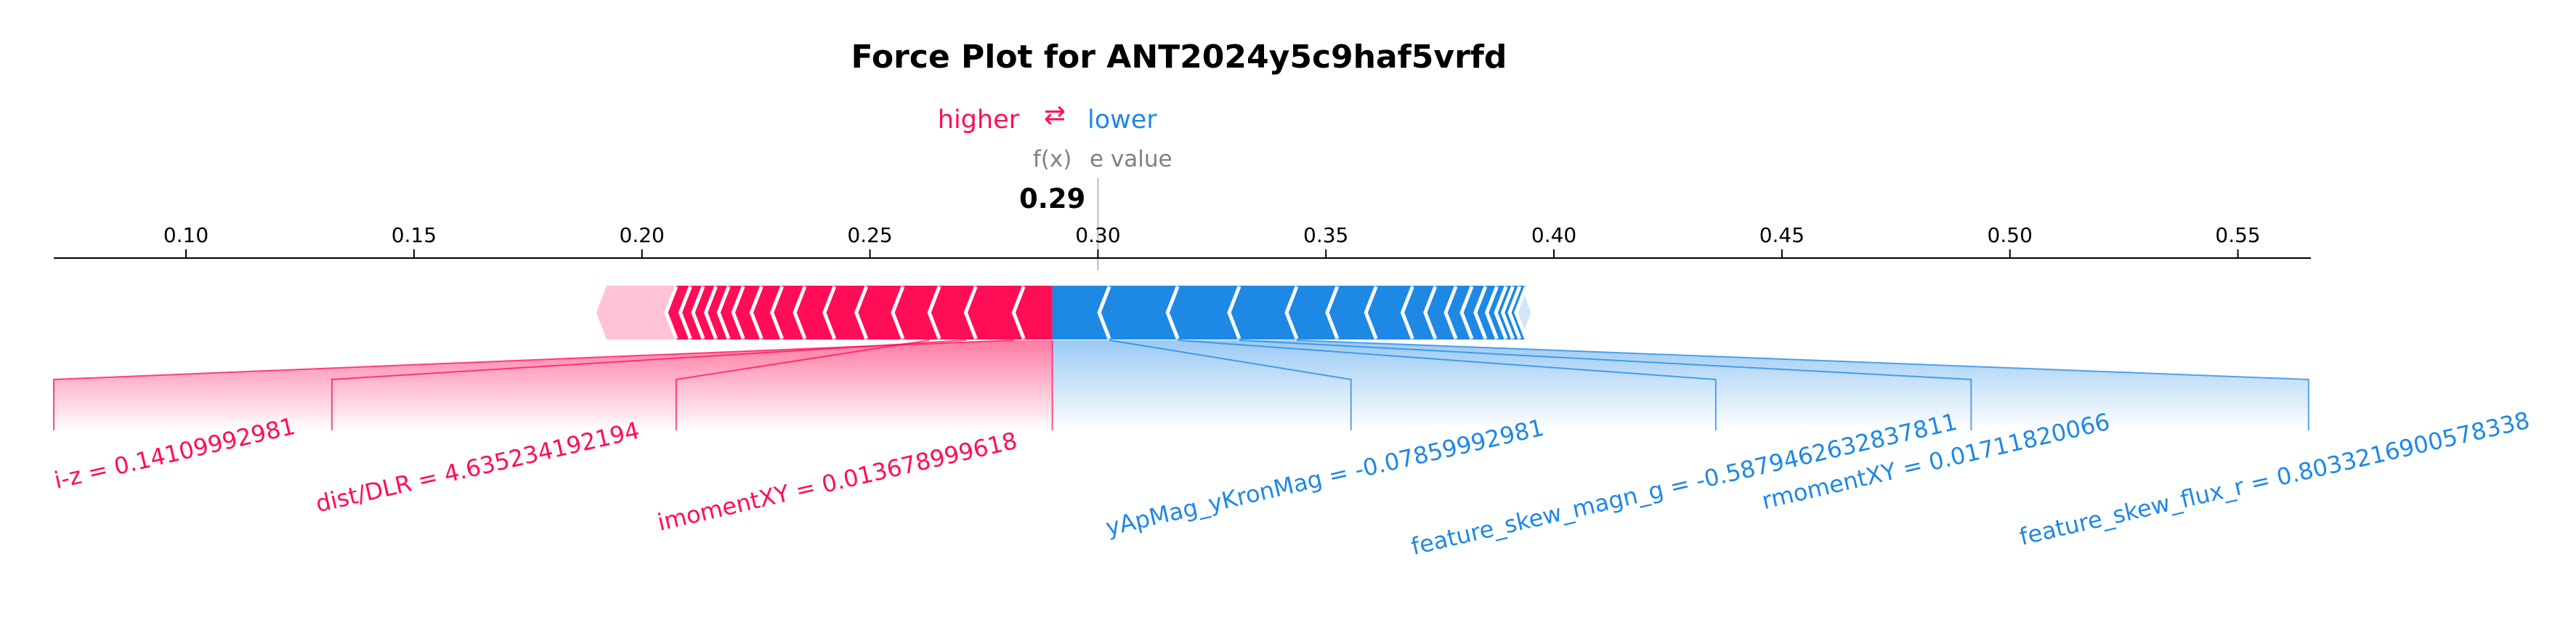 The image size is (2576, 639). What do you see at coordinates (414, 235) in the screenshot?
I see `x-tick-label: 0.15` at bounding box center [414, 235].